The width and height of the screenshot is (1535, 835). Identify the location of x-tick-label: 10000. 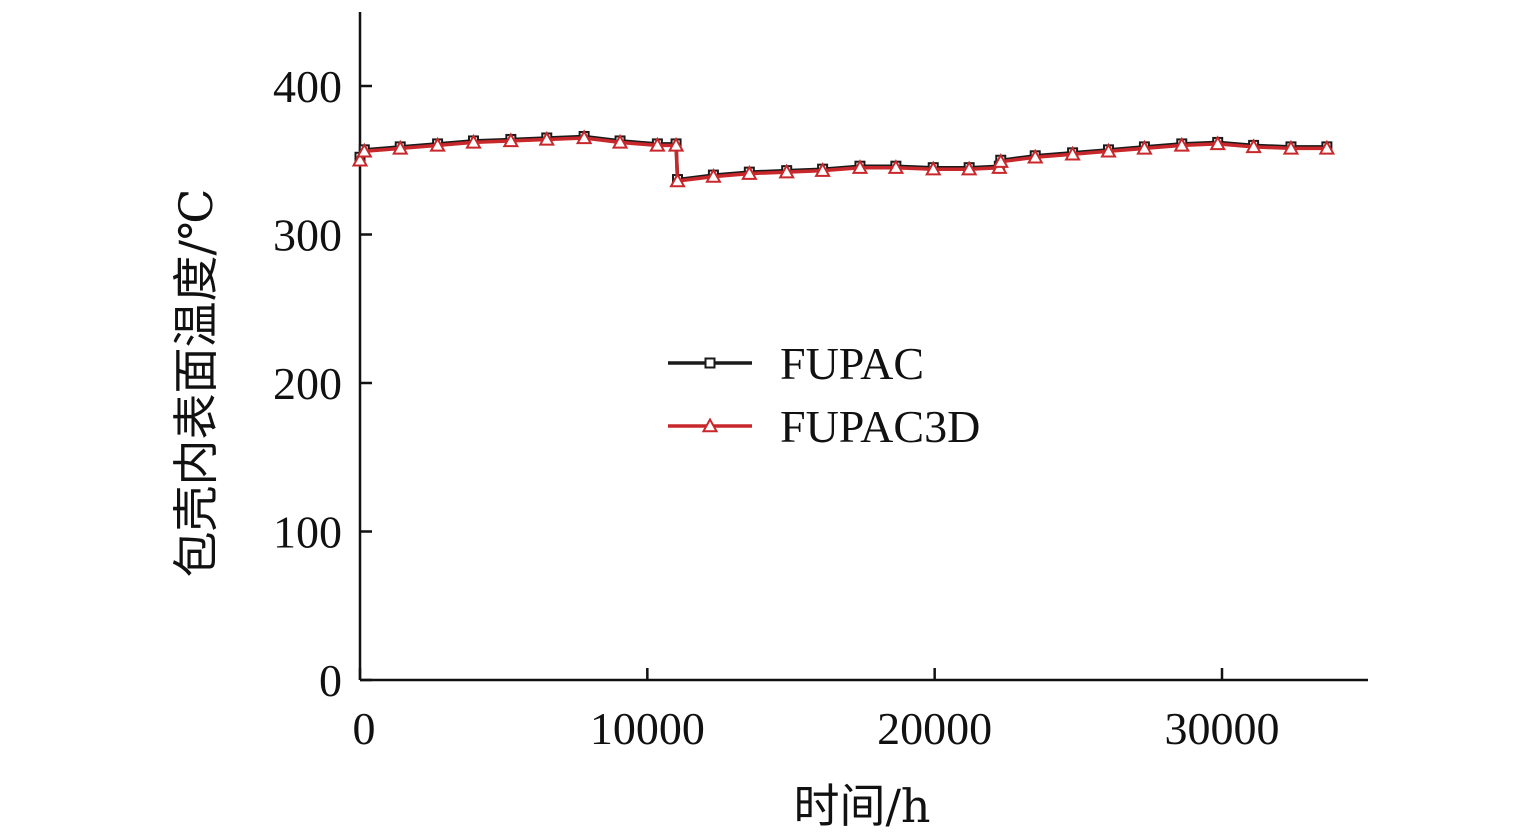
(647, 728).